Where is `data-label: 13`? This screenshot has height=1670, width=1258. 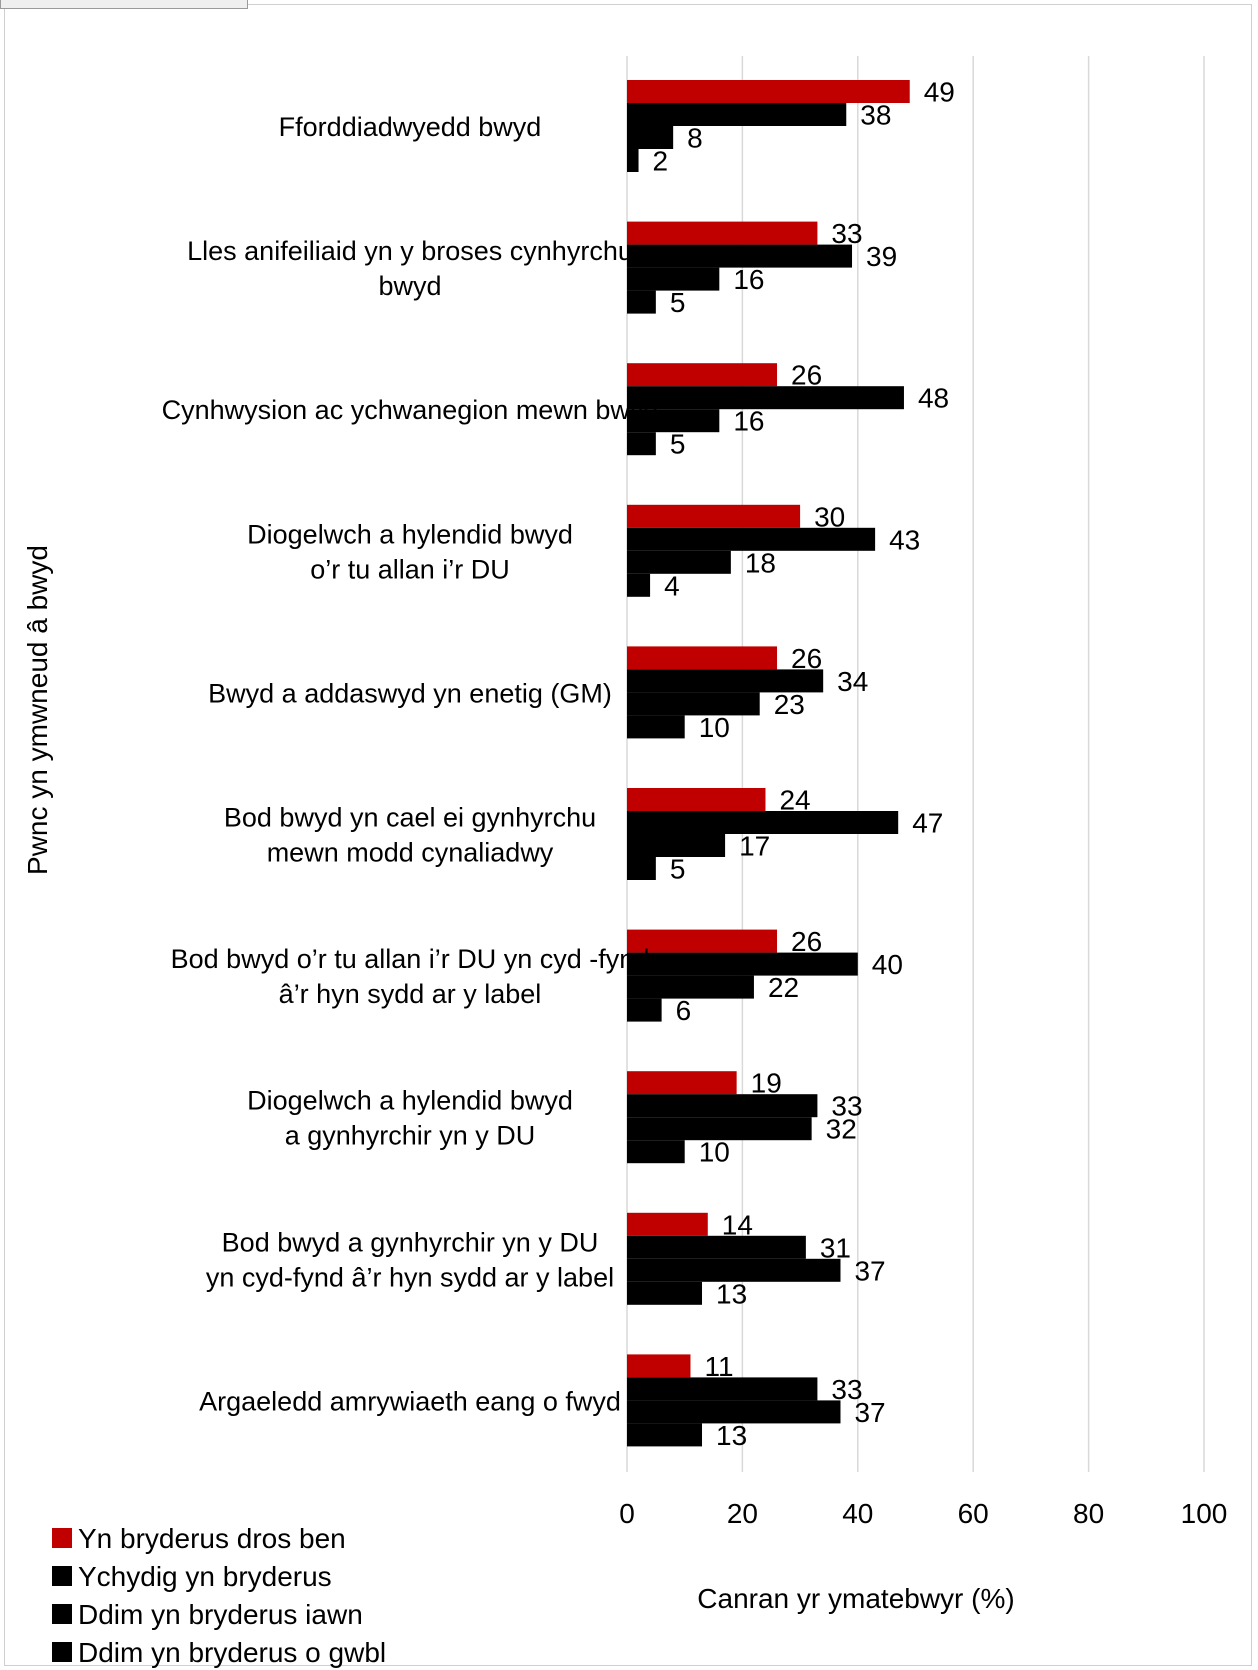
data-label: 13 is located at coordinates (731, 1435).